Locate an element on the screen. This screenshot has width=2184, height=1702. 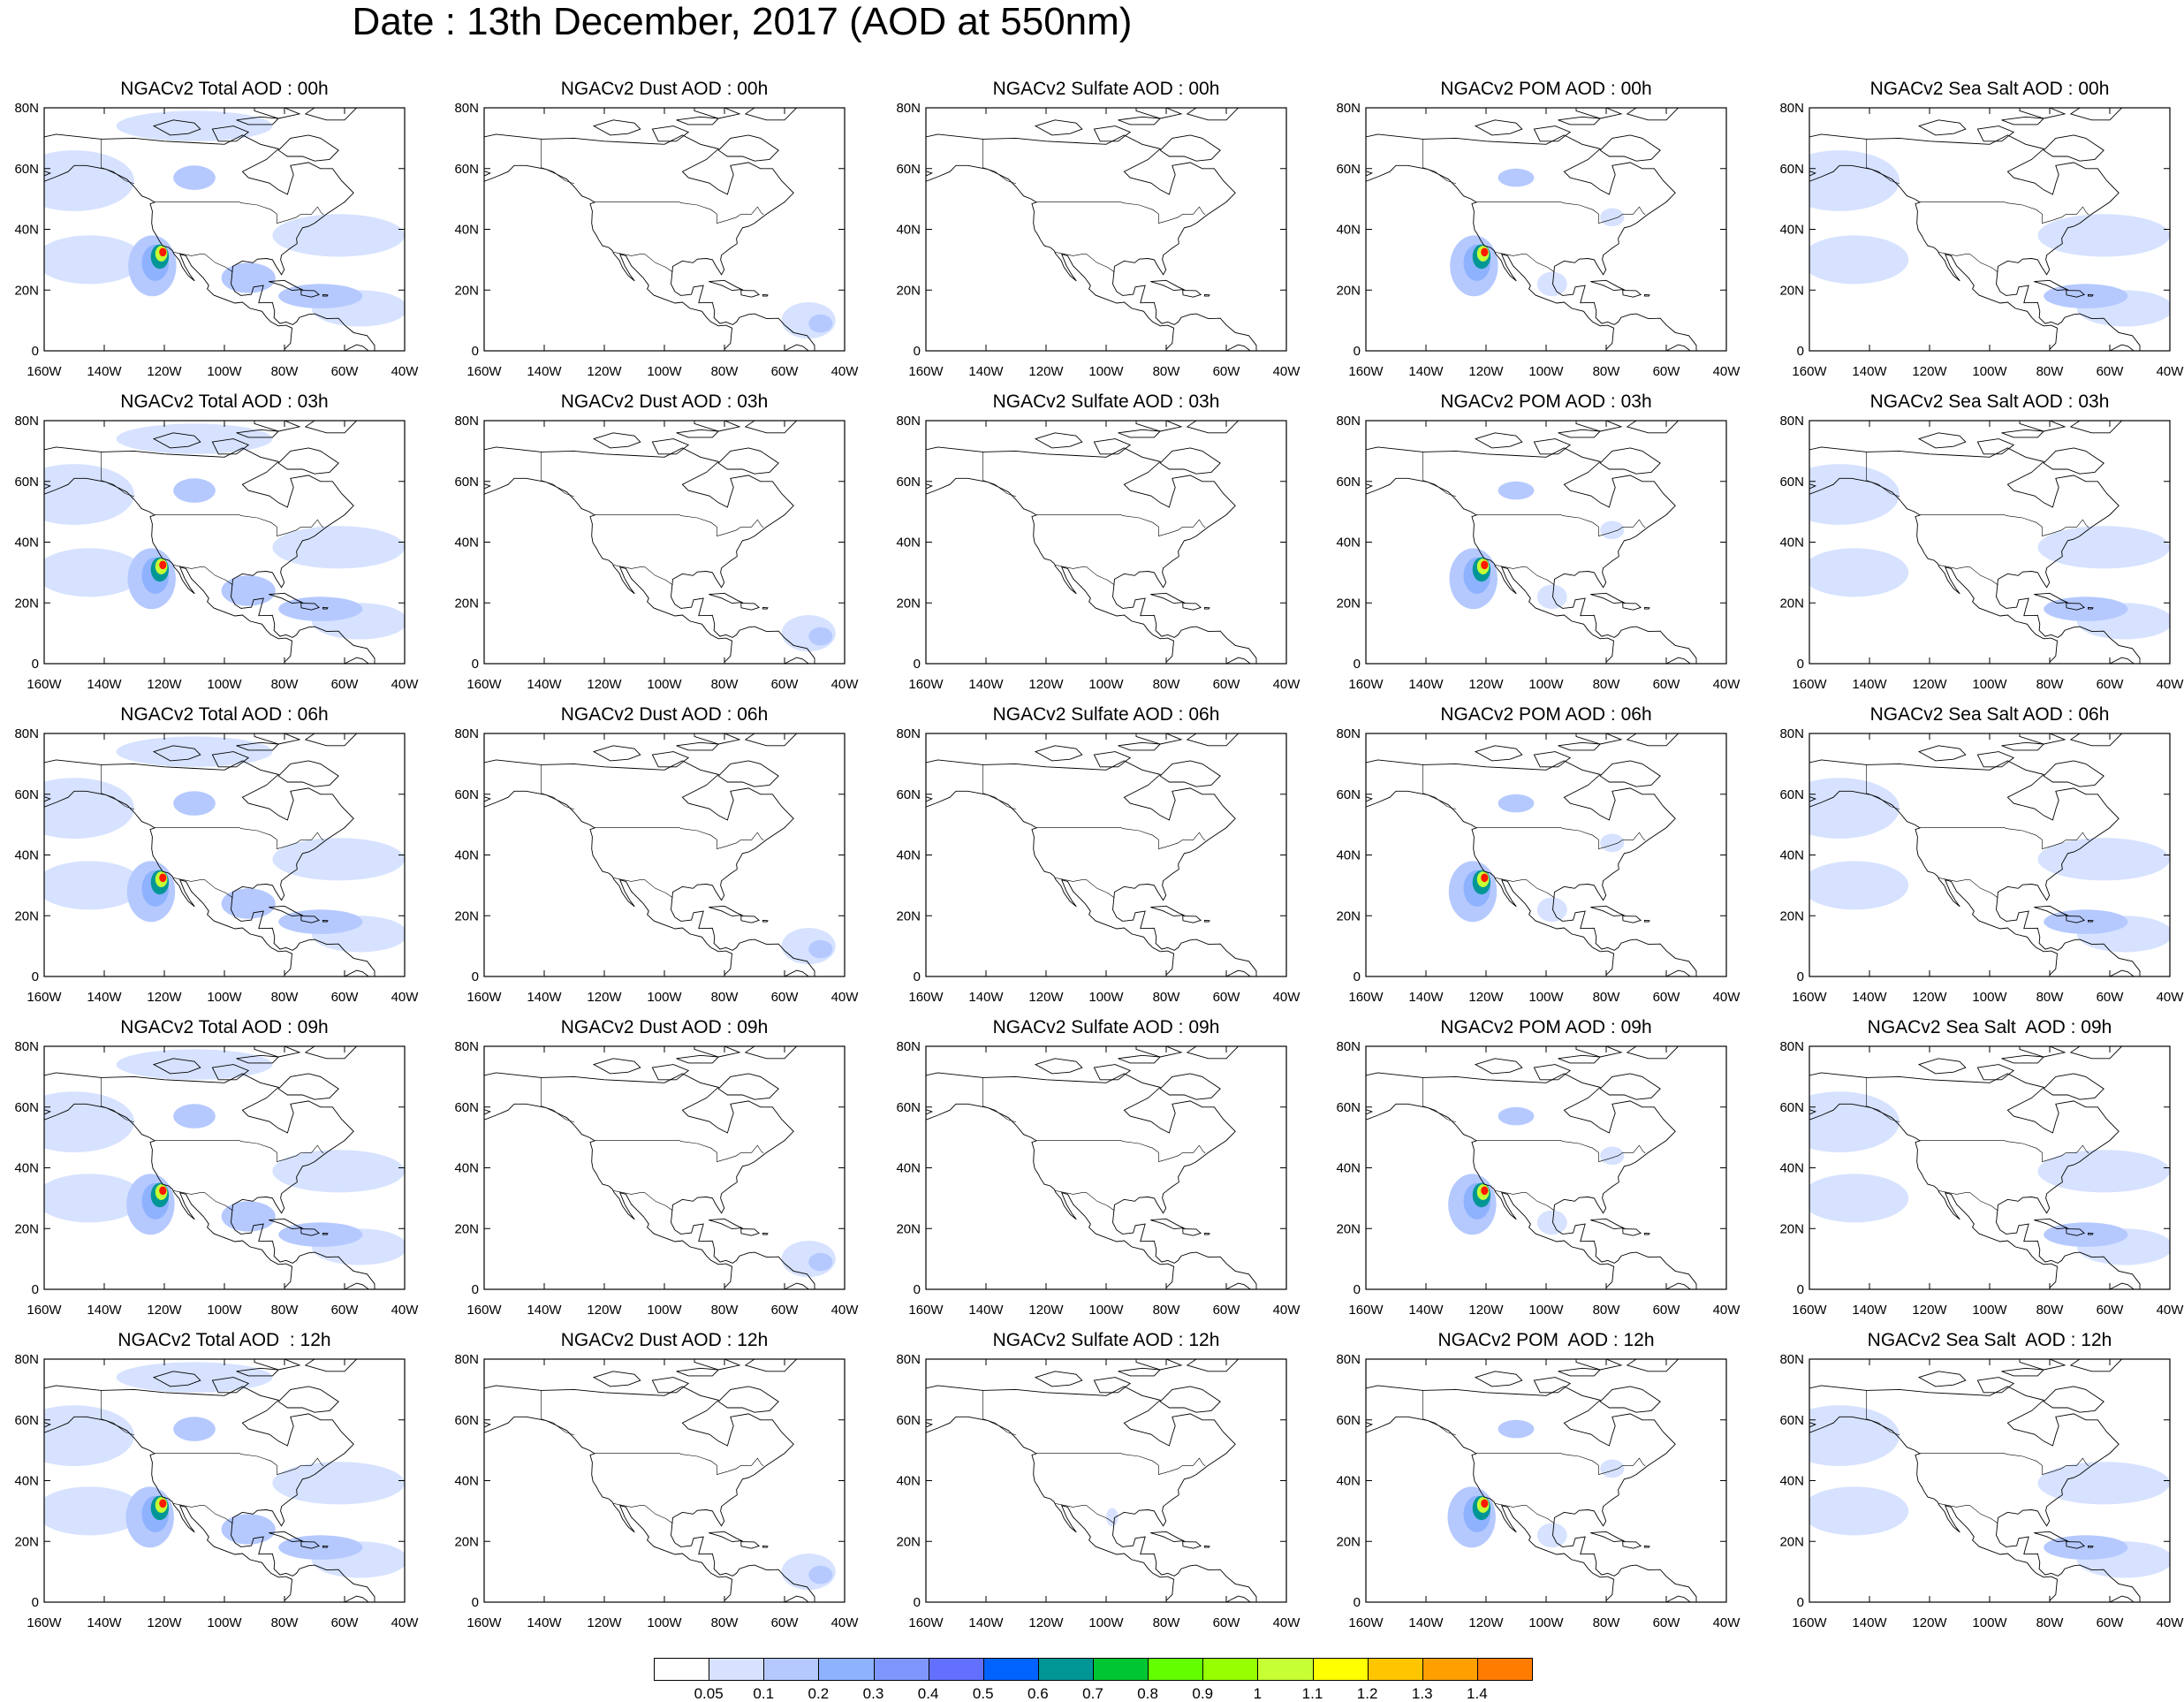
panel-title: NGACv2 Dust AOD : 00h is located at coordinates (664, 89).